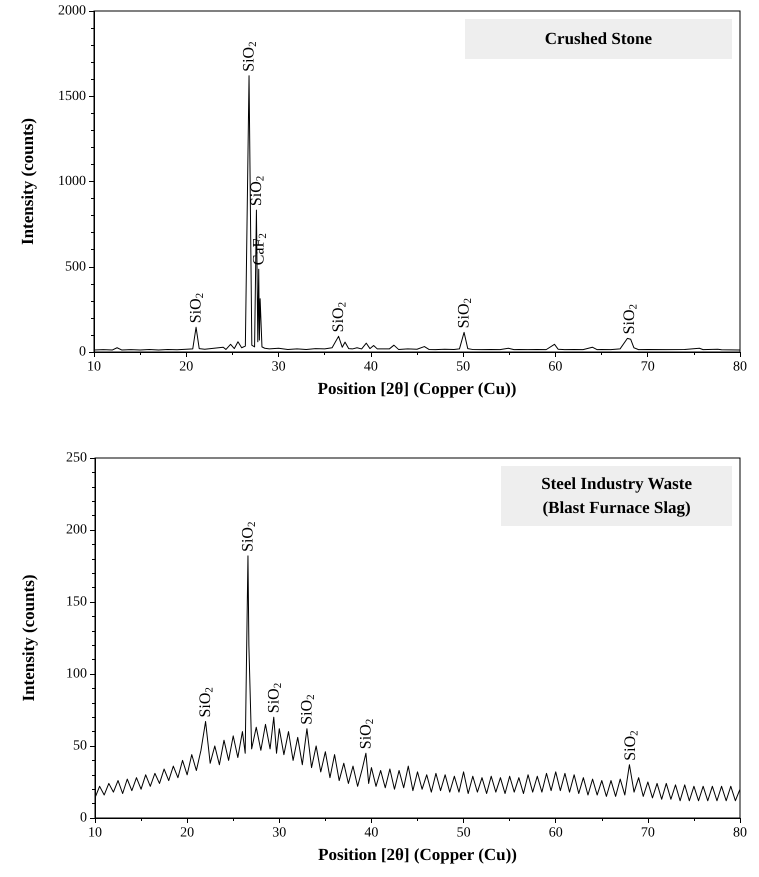 The image size is (759, 877). I want to click on title-panel: Crushed Stone, so click(598, 39).